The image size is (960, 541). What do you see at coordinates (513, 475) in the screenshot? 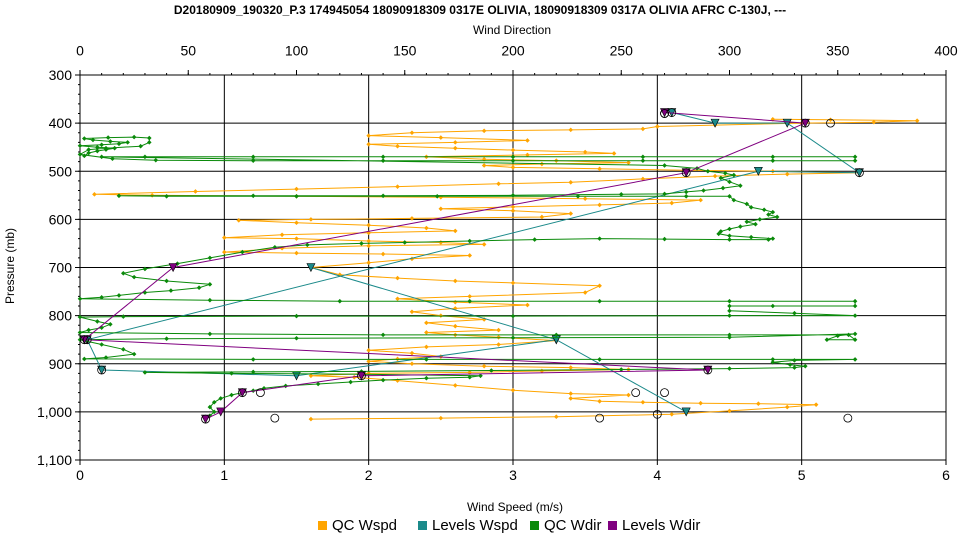
I see `x-bottom-tick-label: 3` at bounding box center [513, 475].